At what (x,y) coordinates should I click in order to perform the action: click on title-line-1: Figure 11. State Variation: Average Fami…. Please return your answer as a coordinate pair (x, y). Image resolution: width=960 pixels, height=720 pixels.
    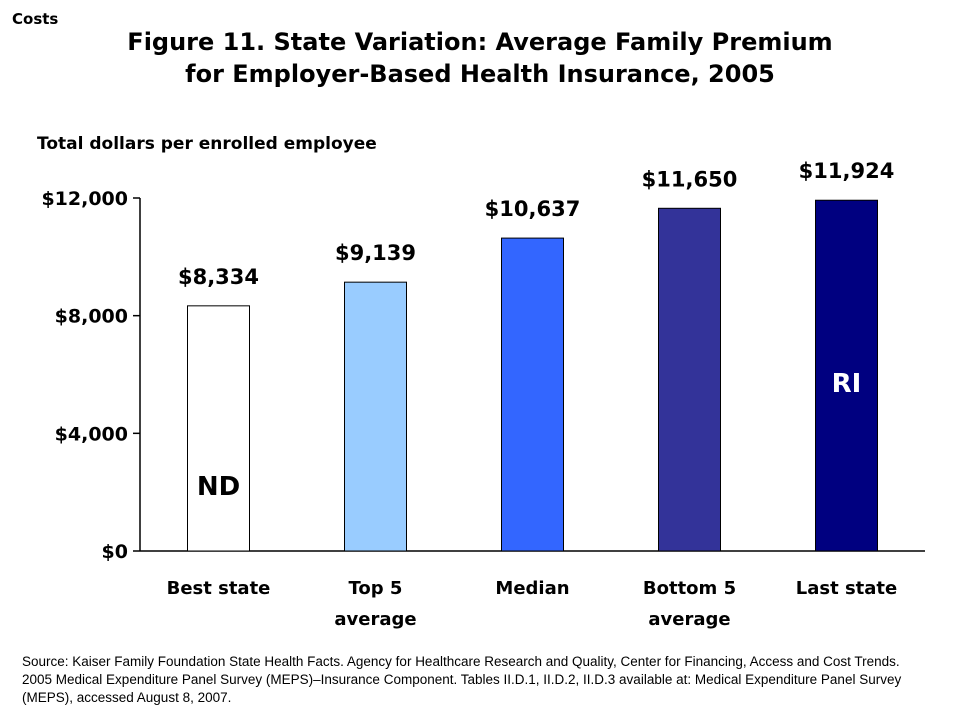
    Looking at the image, I should click on (480, 42).